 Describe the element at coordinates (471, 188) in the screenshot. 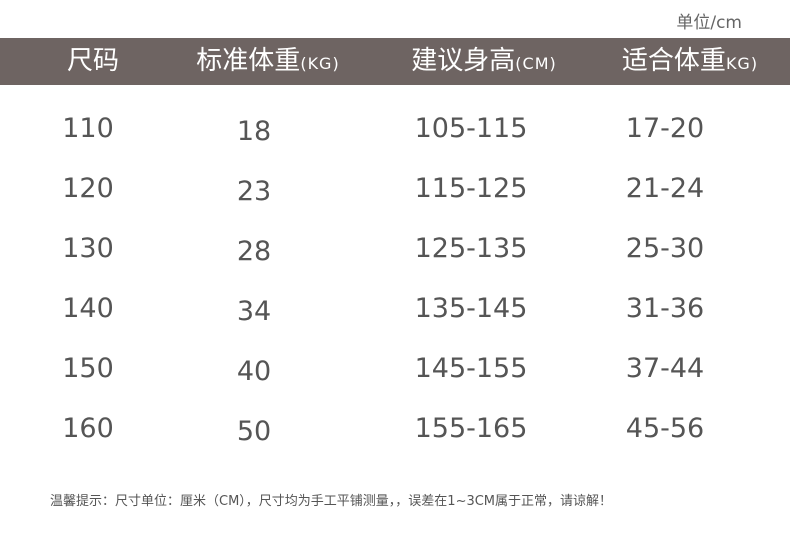

I see `table-cell: 115-125` at that location.